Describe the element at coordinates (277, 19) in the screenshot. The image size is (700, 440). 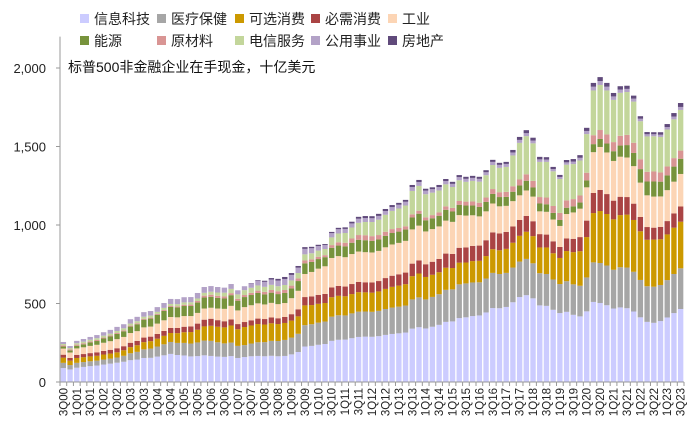
I see `legend-label: 可选消费` at that location.